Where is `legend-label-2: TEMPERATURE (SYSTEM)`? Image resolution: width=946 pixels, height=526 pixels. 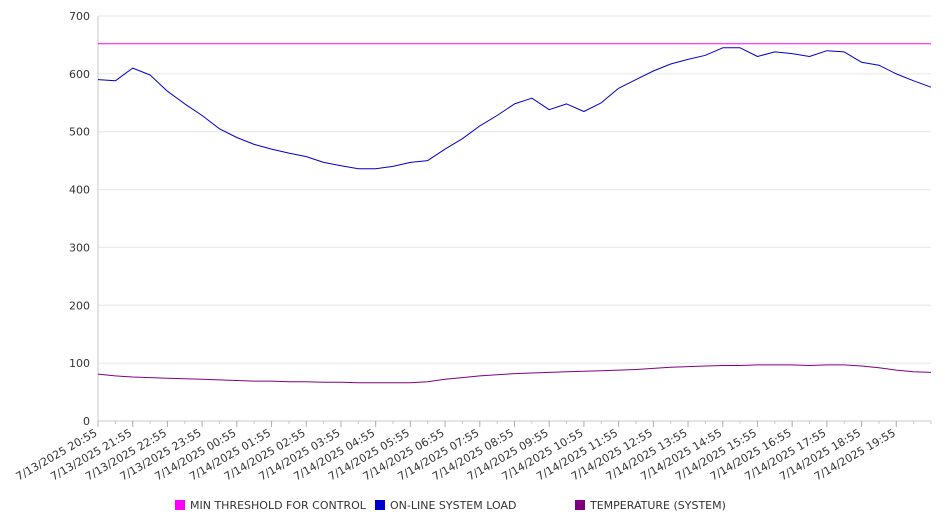 legend-label-2: TEMPERATURE (SYSTEM) is located at coordinates (657, 505).